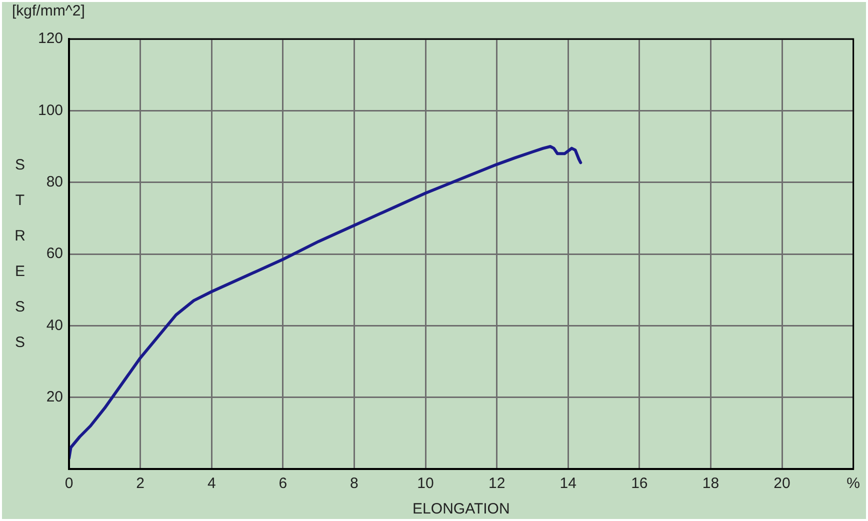  Describe the element at coordinates (140, 483) in the screenshot. I see `x-tick-label: 2` at that location.